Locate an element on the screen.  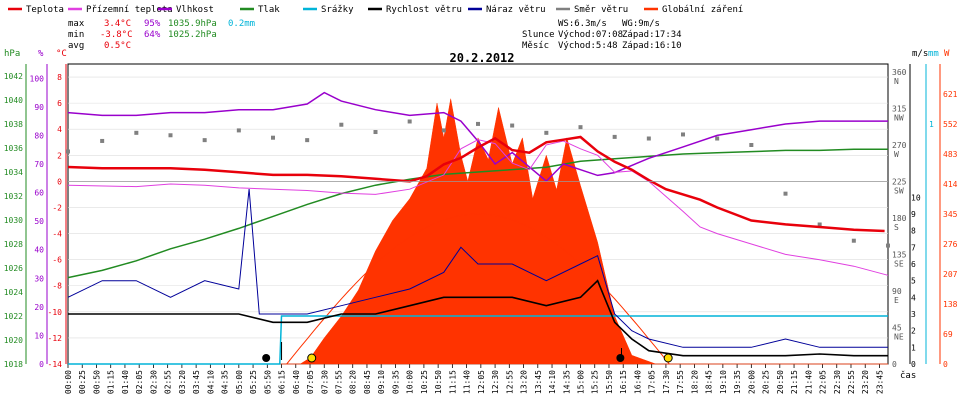
temp-tick-9: -10 is located at coordinates (55, 312).